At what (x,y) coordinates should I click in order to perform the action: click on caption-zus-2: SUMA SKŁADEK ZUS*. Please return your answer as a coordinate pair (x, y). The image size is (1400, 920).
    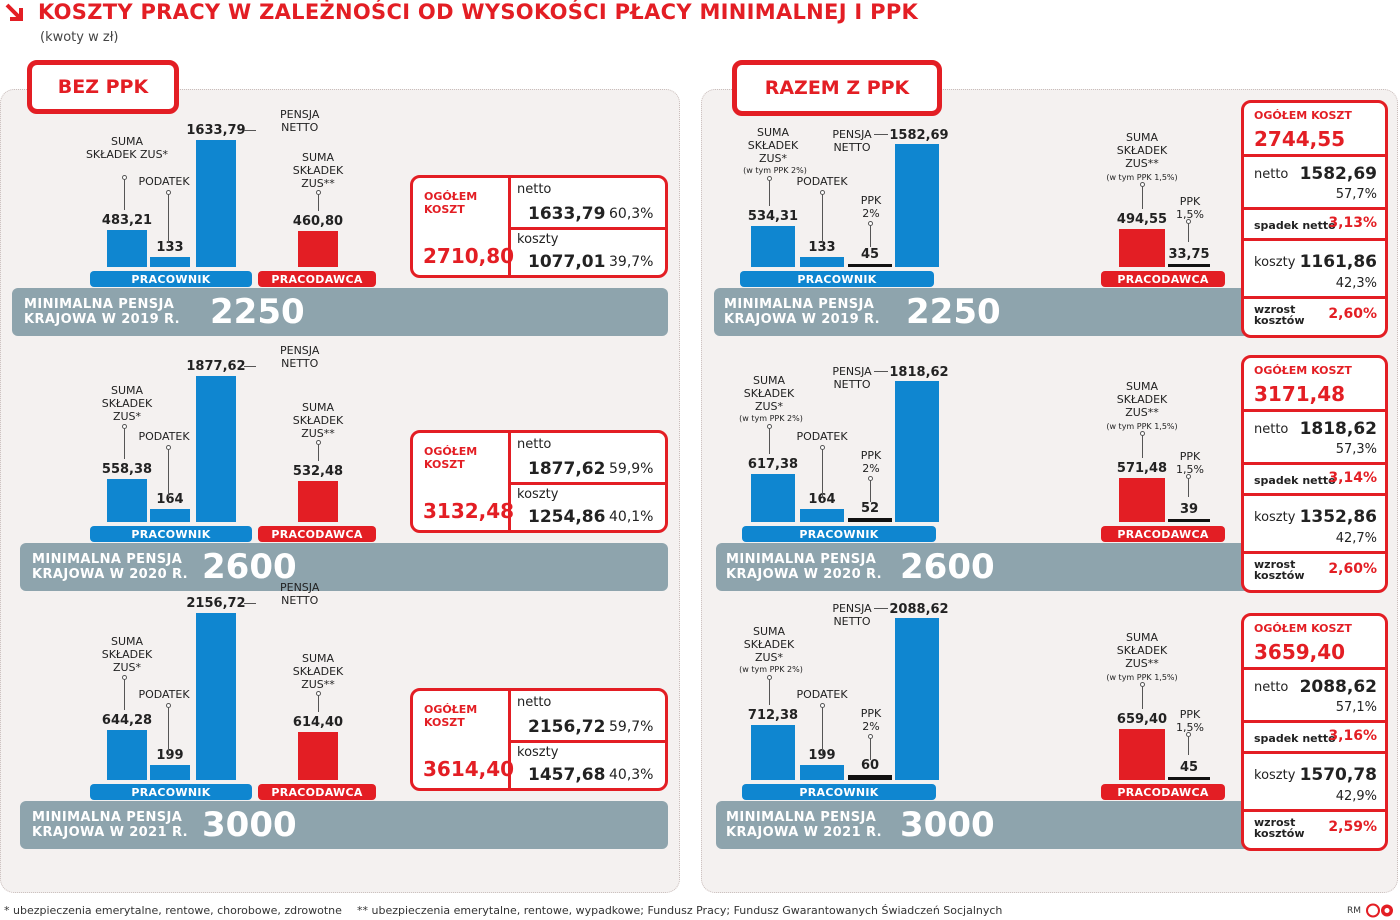
    Looking at the image, I should click on (127, 655).